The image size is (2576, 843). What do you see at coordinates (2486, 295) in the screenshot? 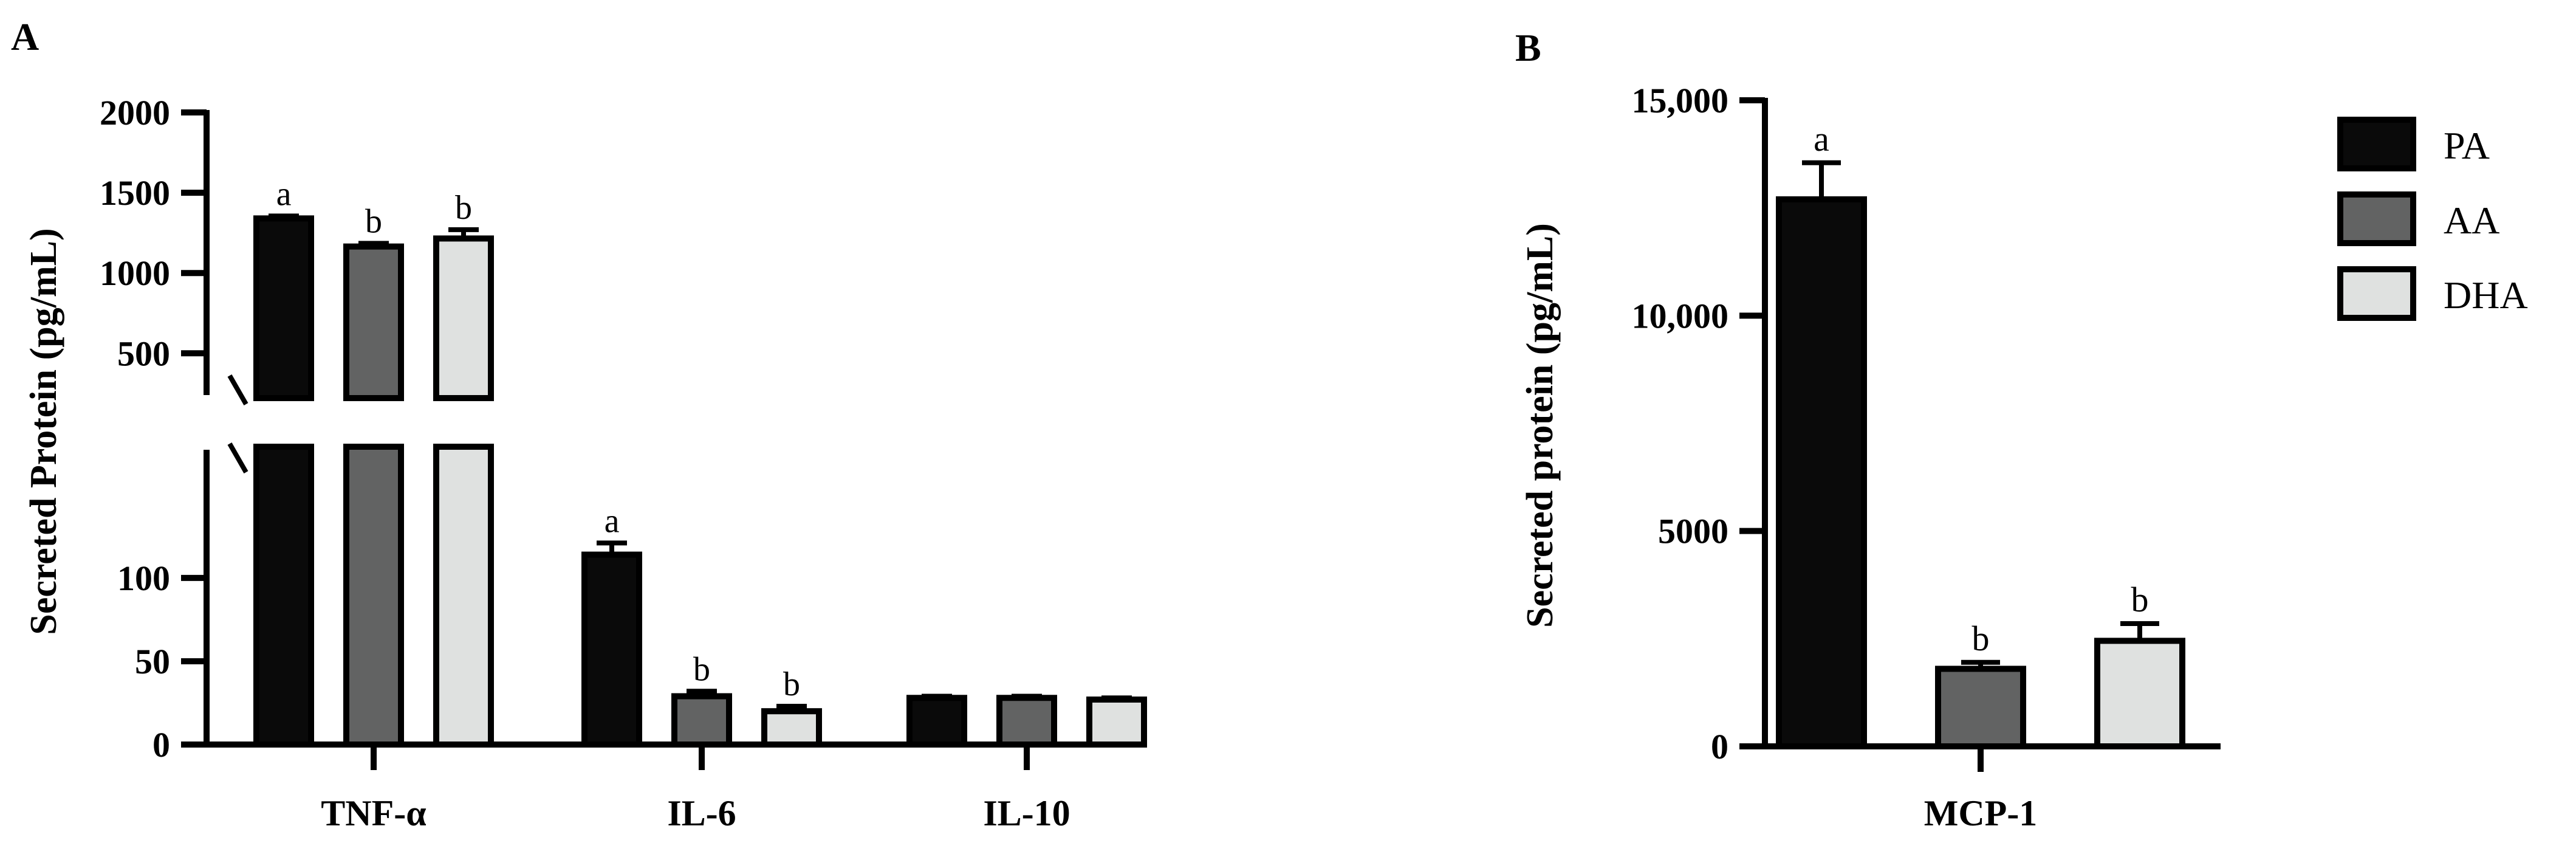
I see `legend-label-dha: DHA` at bounding box center [2486, 295].